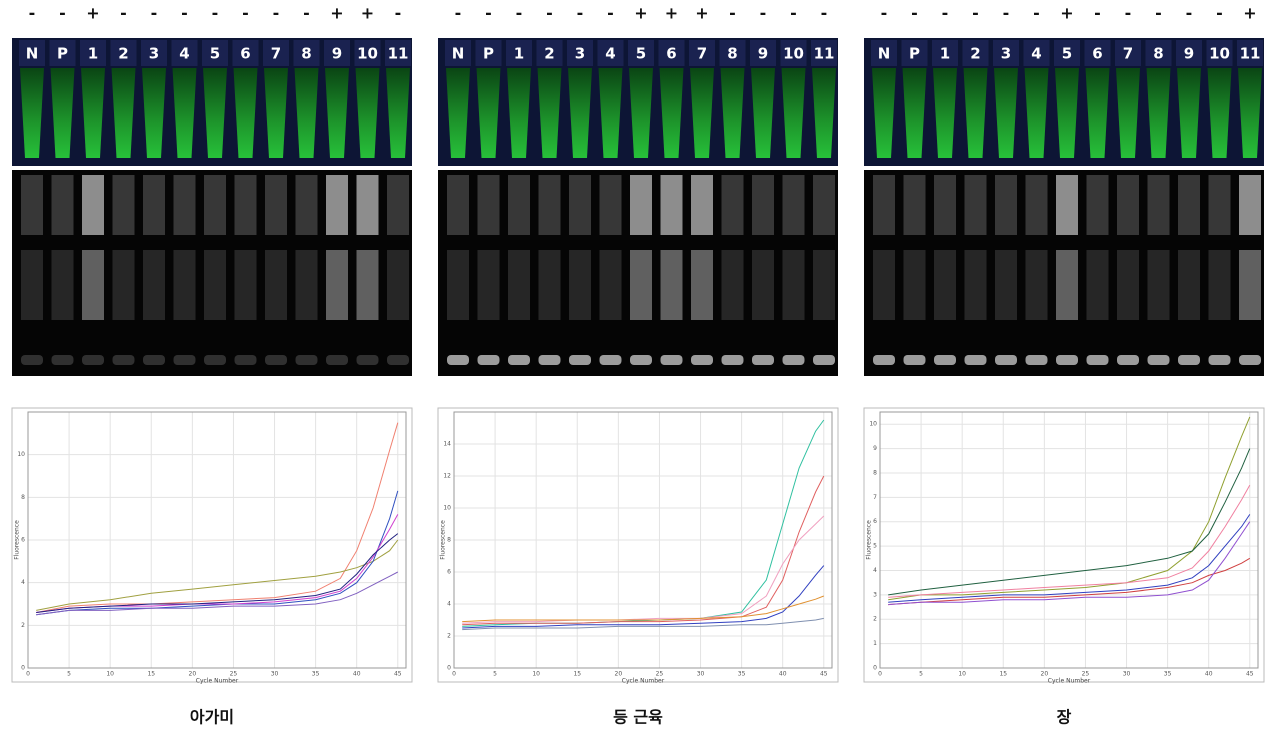  I want to click on lane-label: 3, so click(580, 54).